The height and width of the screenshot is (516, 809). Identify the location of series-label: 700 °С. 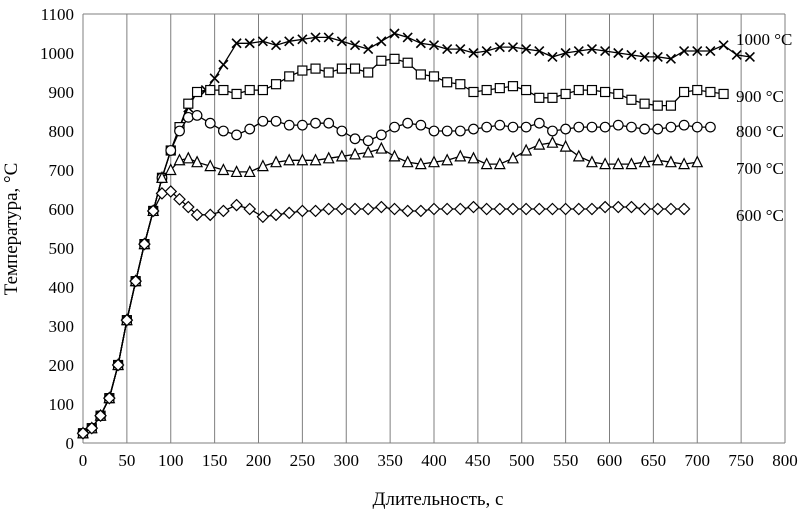
(760, 168).